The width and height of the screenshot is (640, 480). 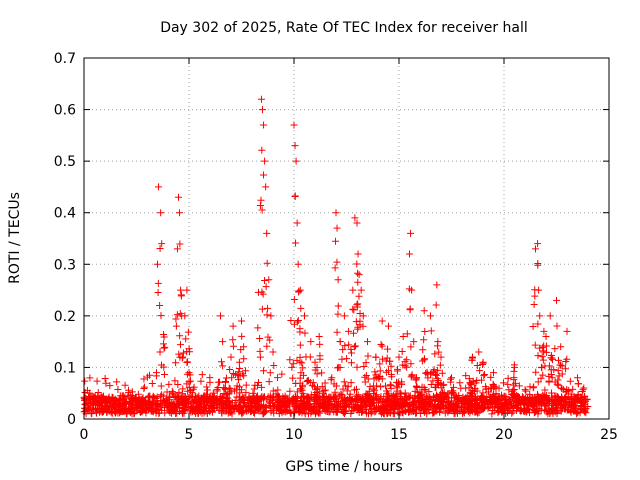 What do you see at coordinates (65, 59) in the screenshot?
I see `y-tick-label: 0.7` at bounding box center [65, 59].